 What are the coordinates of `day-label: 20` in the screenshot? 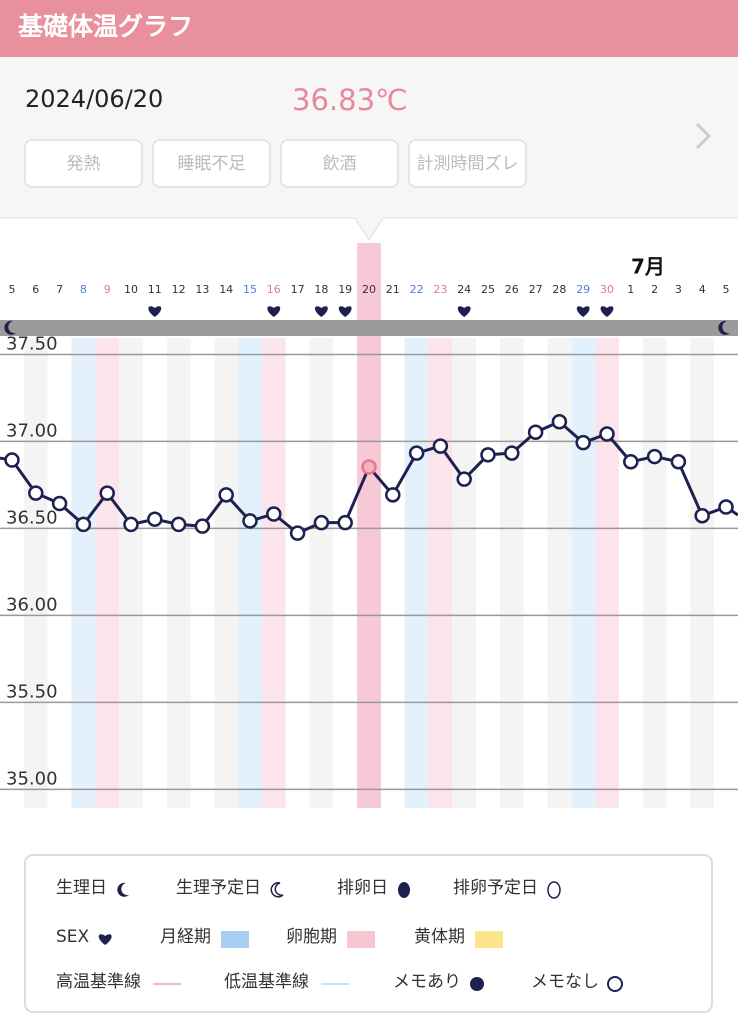 It's located at (369, 289).